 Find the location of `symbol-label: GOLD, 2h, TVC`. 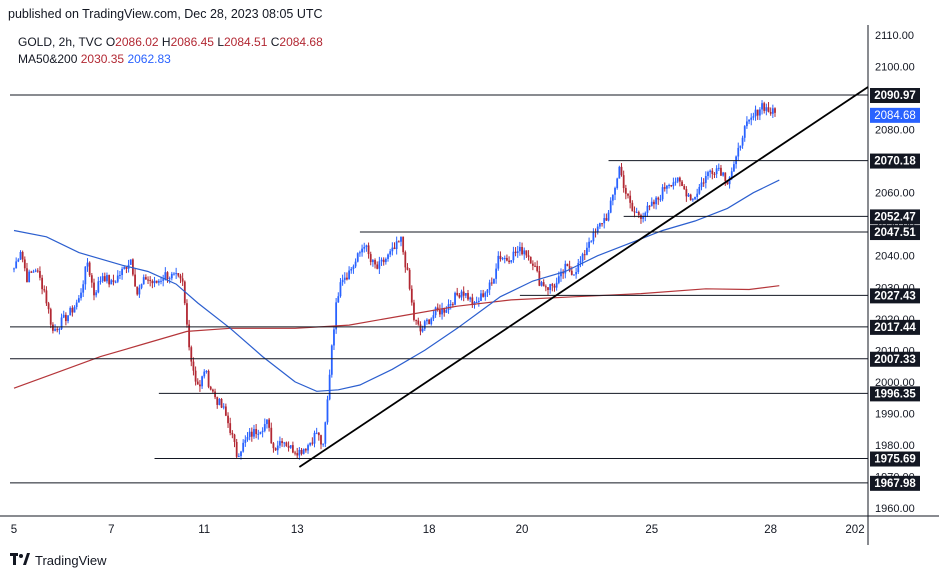

symbol-label: GOLD, 2h, TVC is located at coordinates (60, 42).